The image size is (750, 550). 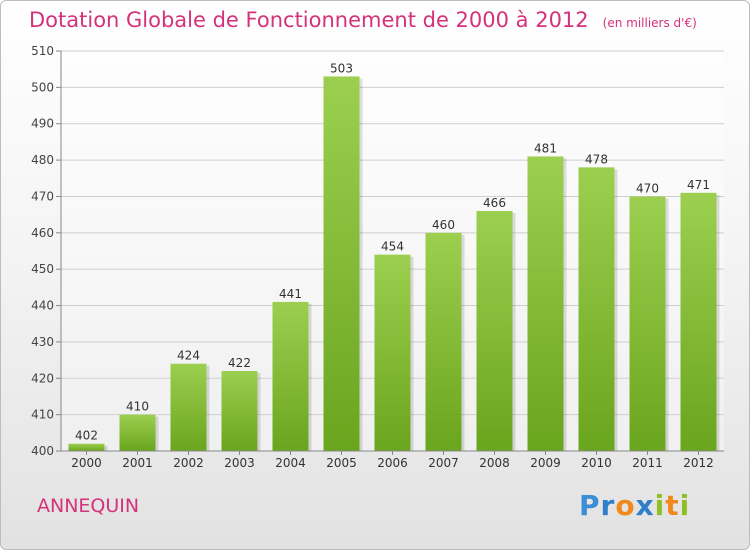 I want to click on commune-name: ANNEQUIN, so click(x=88, y=506).